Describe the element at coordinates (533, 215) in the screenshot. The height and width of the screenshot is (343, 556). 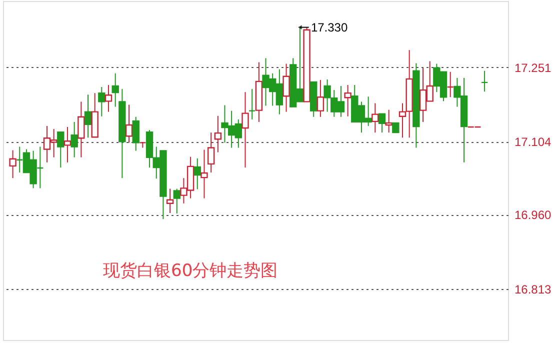
I see `y-tick-label: 16.960` at that location.